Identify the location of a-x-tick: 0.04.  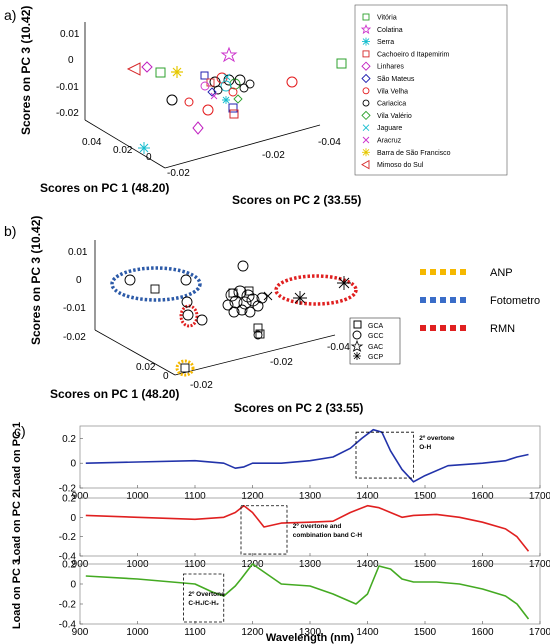
(92, 142).